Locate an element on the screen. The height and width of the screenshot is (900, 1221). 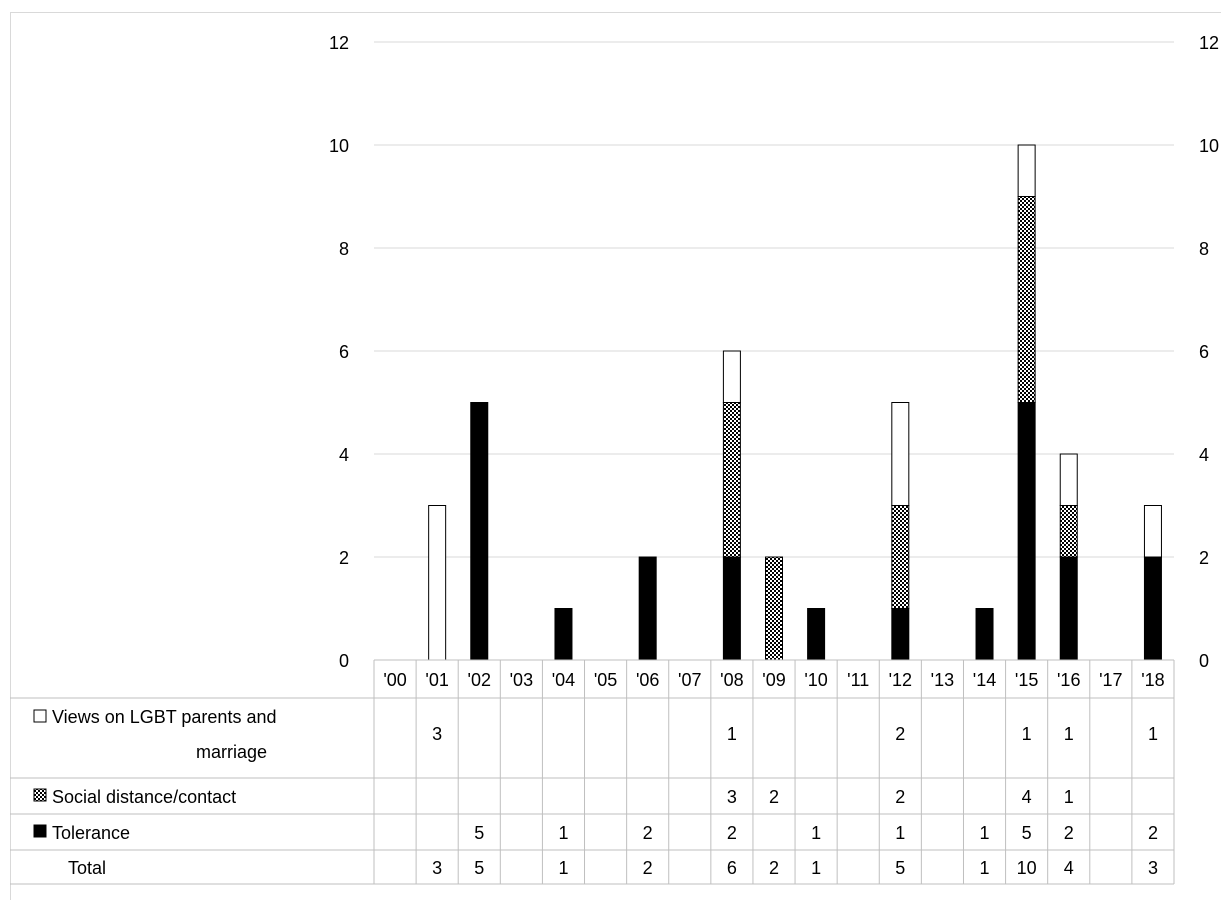
y-tick-label-right: 4 is located at coordinates (1204, 455).